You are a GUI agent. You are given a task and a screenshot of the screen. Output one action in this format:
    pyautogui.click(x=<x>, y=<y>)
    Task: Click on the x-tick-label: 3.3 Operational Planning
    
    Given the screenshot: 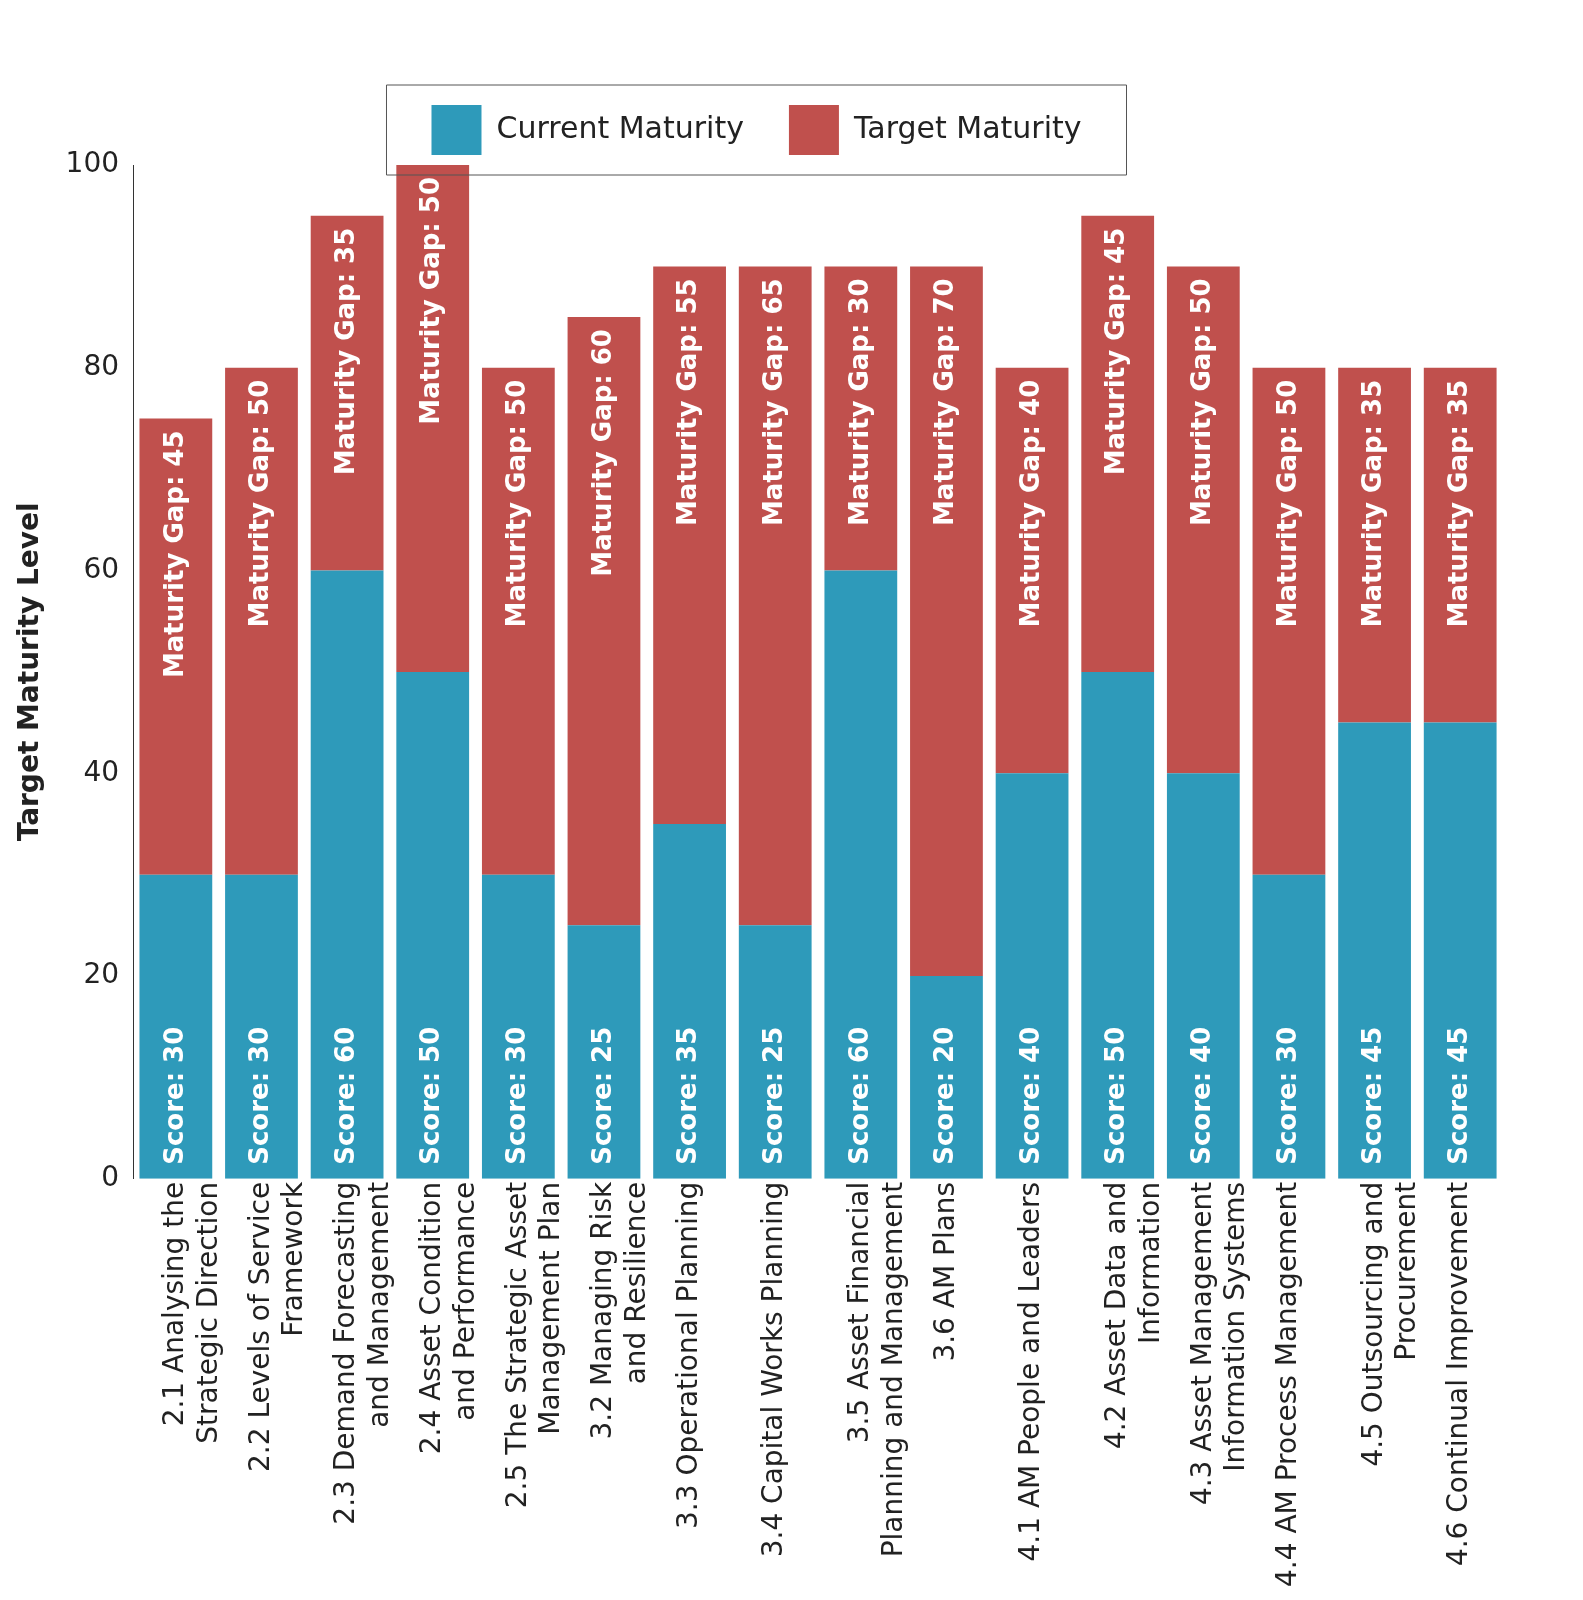 What is the action you would take?
    pyautogui.click(x=687, y=1355)
    